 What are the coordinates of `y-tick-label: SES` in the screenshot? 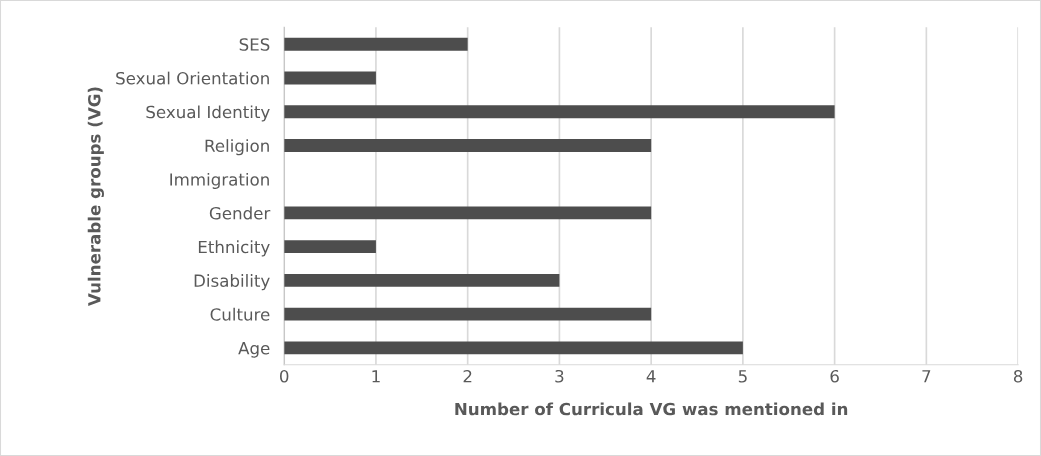 It's located at (254, 44).